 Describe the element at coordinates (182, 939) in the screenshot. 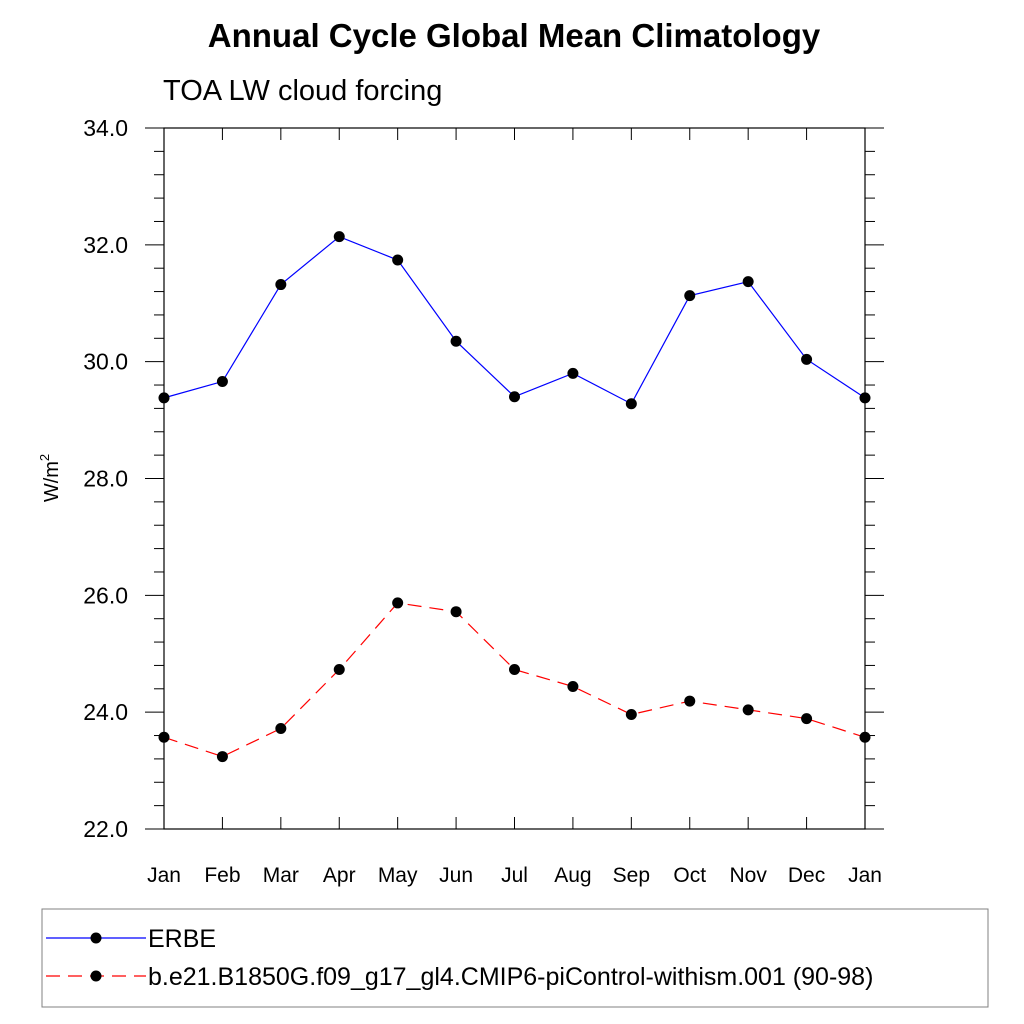

I see `legend-label: ERBE` at that location.